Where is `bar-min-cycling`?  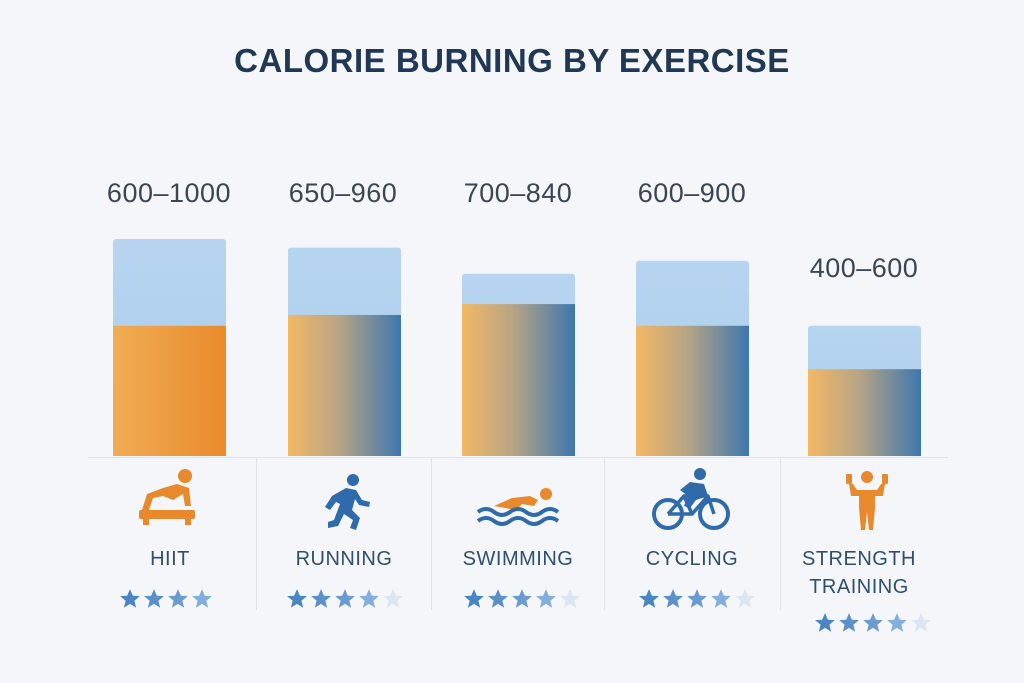
bar-min-cycling is located at coordinates (692, 390).